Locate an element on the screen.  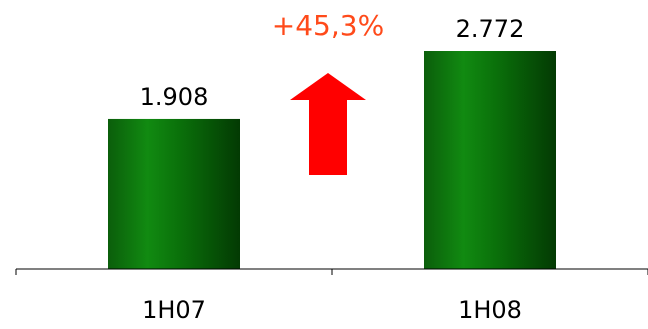
up-arrow-icon is located at coordinates (328, 124).